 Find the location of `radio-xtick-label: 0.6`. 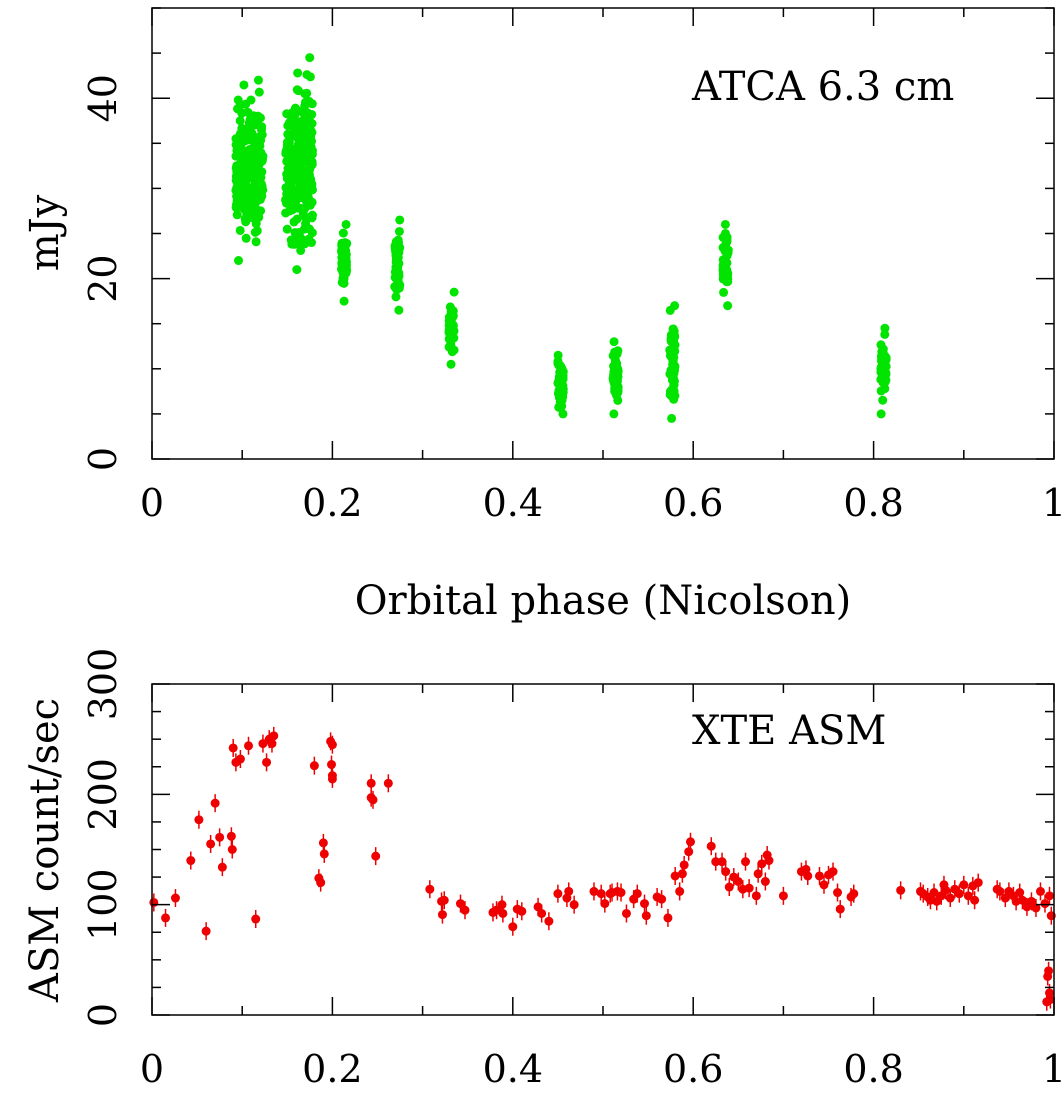

radio-xtick-label: 0.6 is located at coordinates (693, 503).